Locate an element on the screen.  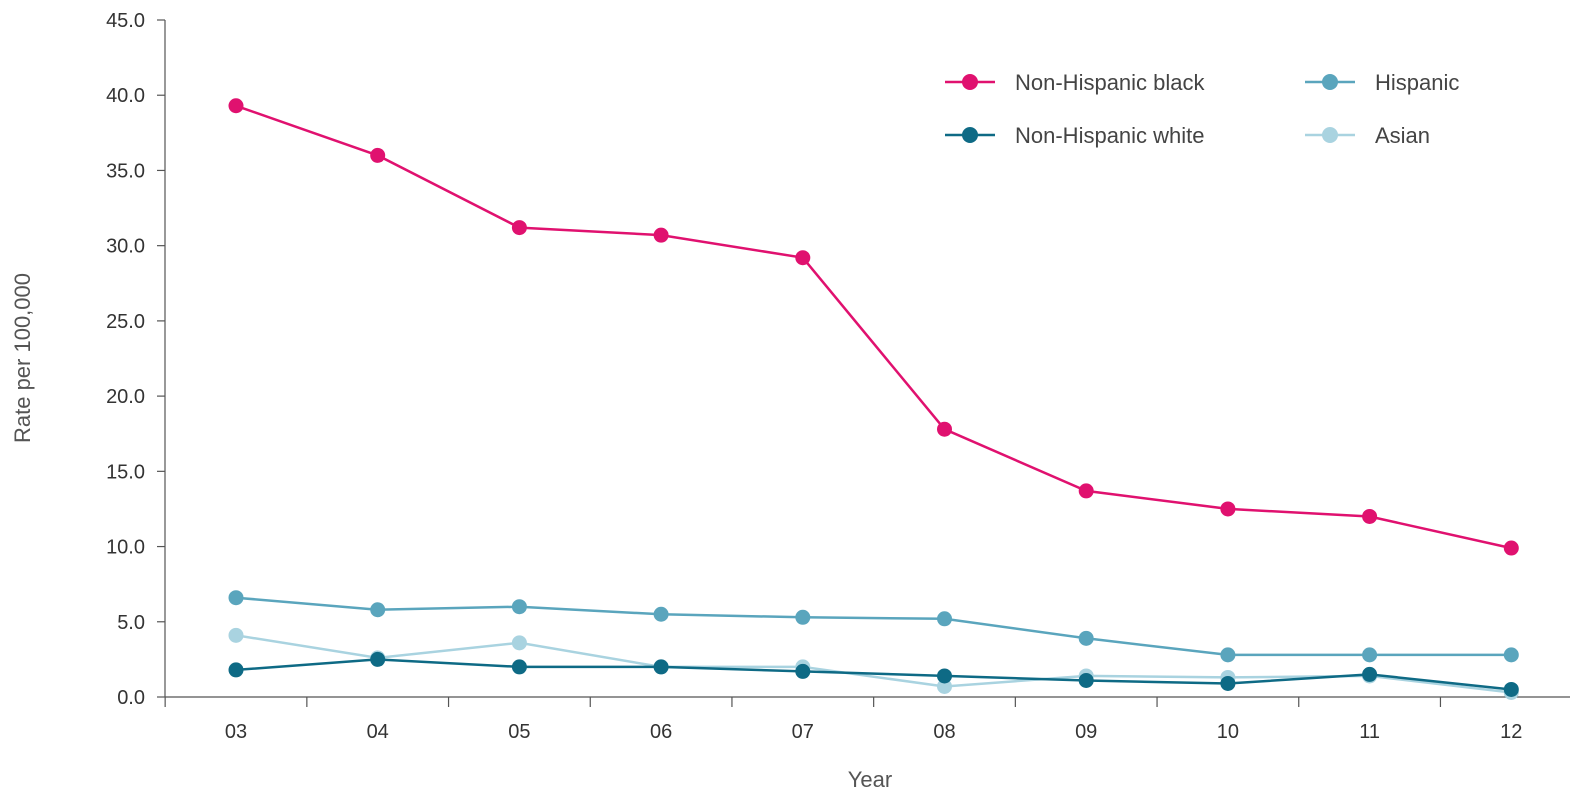
y-tick-label: 30.0 is located at coordinates (125, 247).